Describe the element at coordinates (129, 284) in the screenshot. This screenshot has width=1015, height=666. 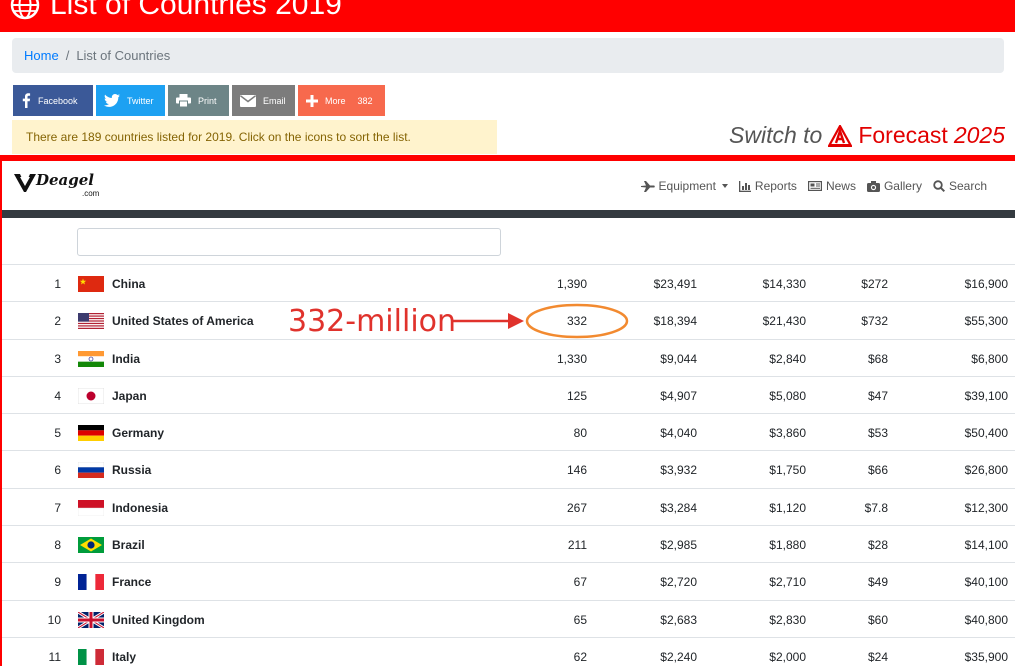
I see `country-name-cell: China` at that location.